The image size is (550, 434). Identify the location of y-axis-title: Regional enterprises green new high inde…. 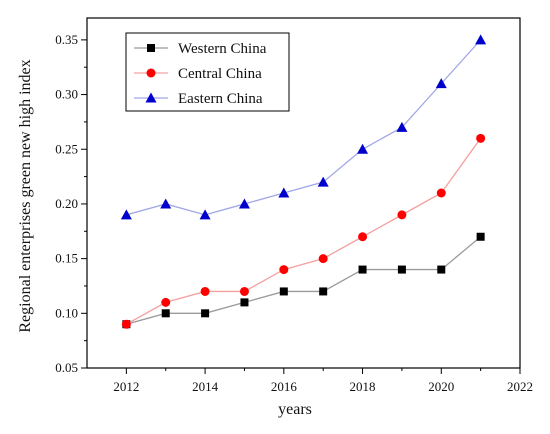
(25, 195).